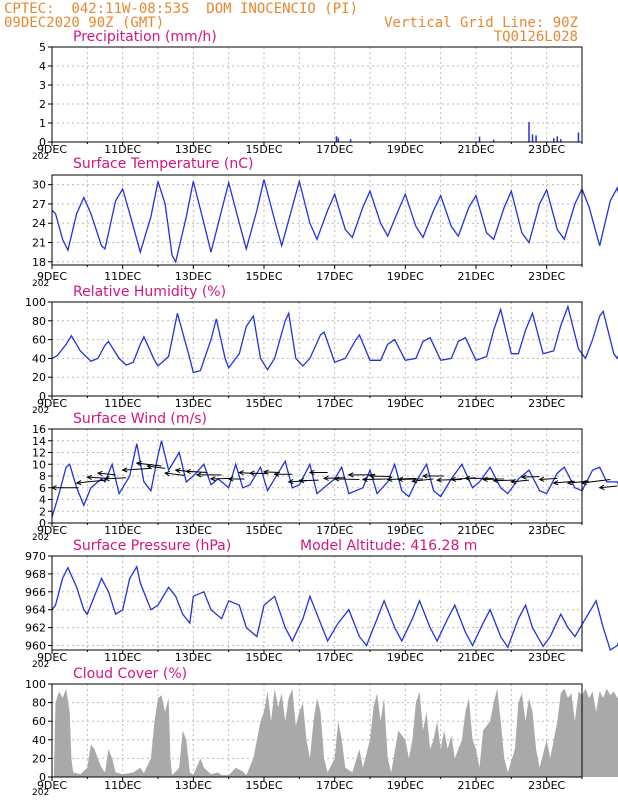 The image size is (618, 800). What do you see at coordinates (334, 530) in the screenshot?
I see `surface-wind-m-s-xtick-label: 17DEC` at bounding box center [334, 530].